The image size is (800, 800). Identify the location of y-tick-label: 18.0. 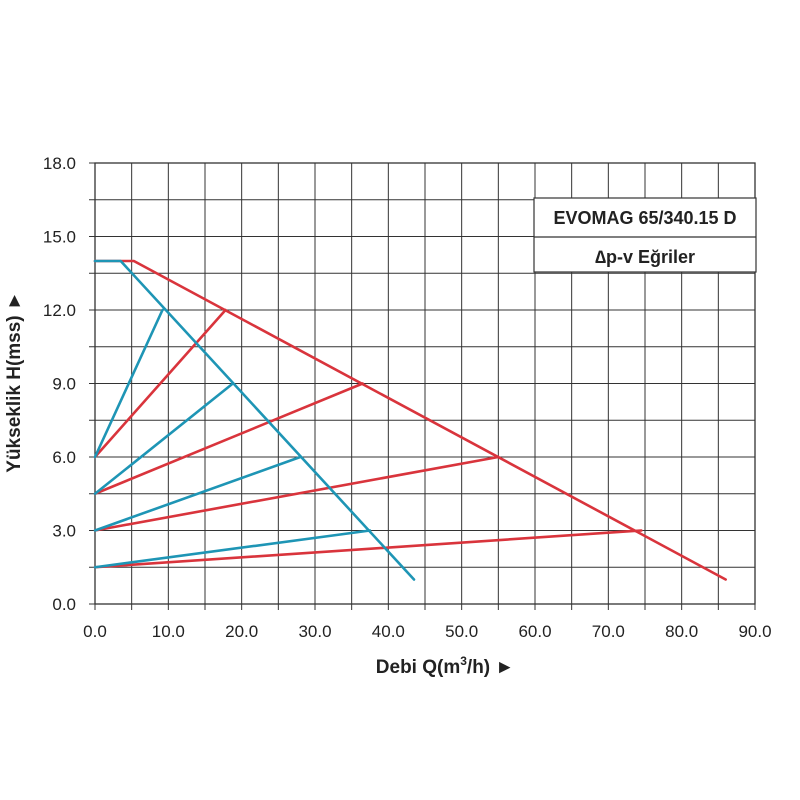
(59, 163).